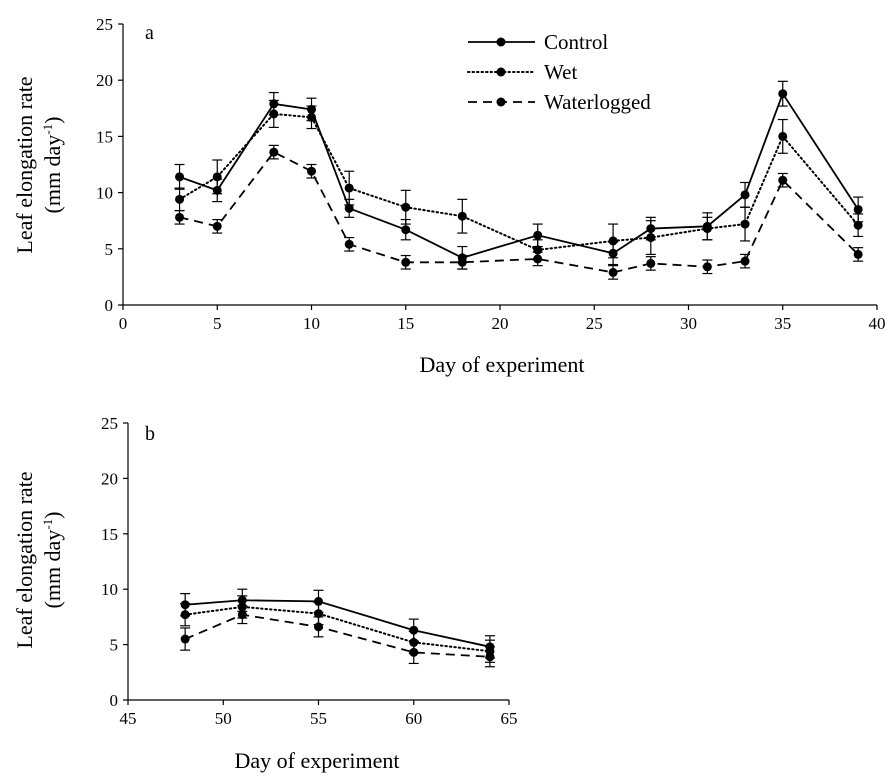  I want to click on panel-label-a: a, so click(149, 33).